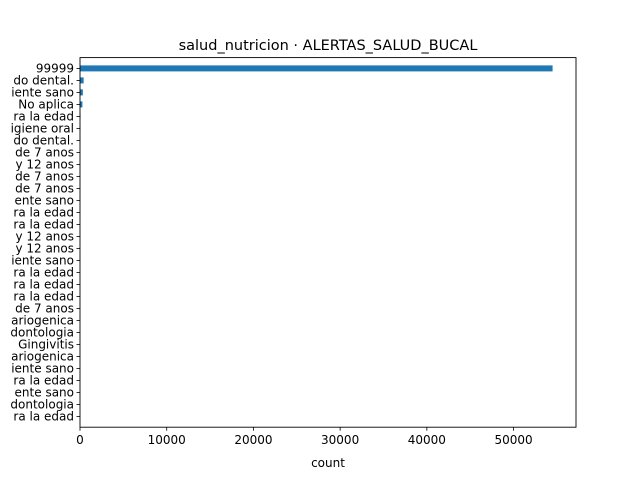  What do you see at coordinates (513, 440) in the screenshot?
I see `x-tick-label: 50000` at bounding box center [513, 440].